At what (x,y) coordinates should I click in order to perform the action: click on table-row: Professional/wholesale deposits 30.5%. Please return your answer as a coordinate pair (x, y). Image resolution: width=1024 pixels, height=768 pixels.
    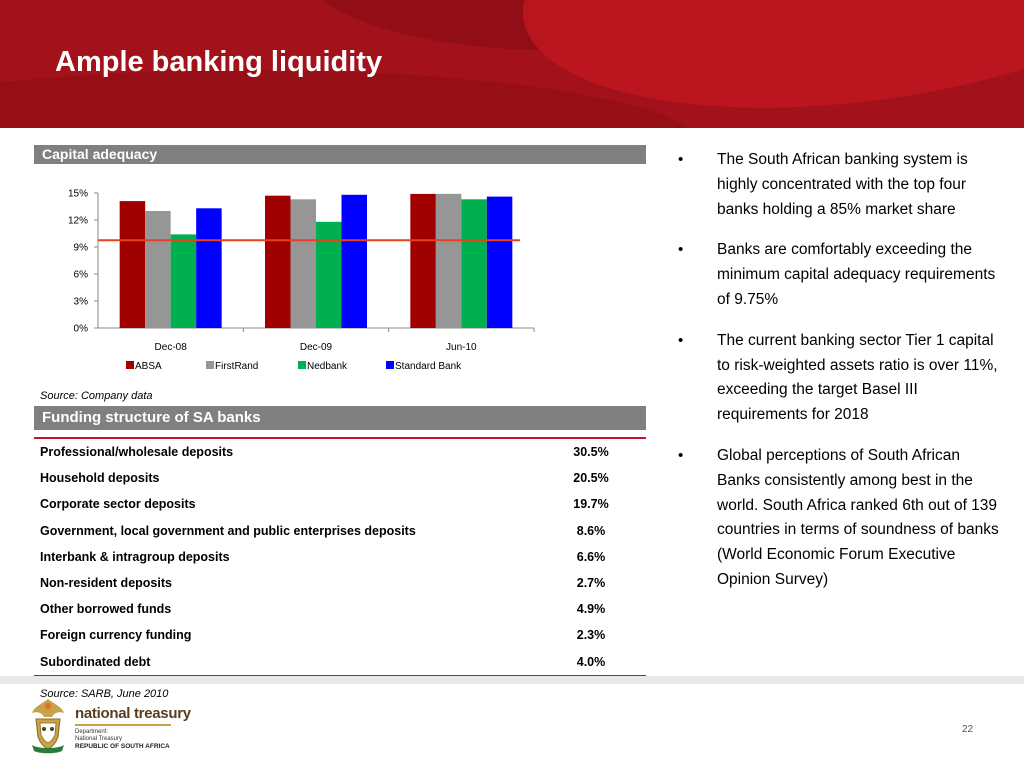
    Looking at the image, I should click on (340, 451).